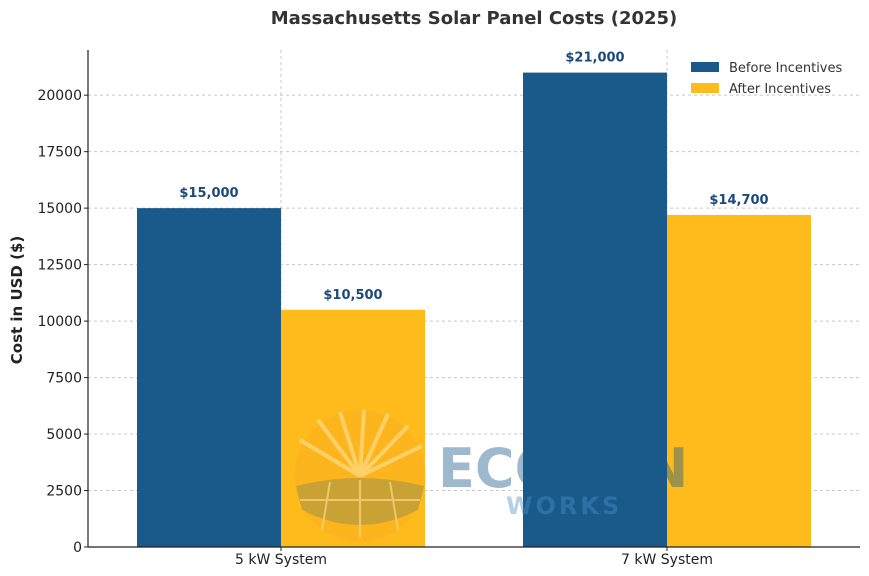  What do you see at coordinates (59, 153) in the screenshot?
I see `y-tick-label: 17500` at bounding box center [59, 153].